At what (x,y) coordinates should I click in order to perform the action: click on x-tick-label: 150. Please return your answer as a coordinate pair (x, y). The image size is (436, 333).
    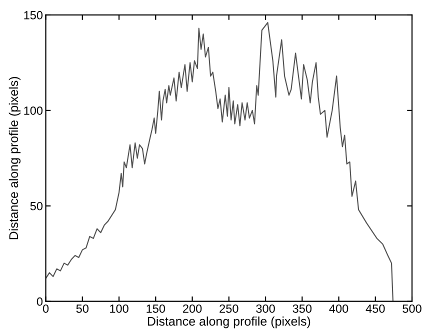
    Looking at the image, I should click on (156, 308).